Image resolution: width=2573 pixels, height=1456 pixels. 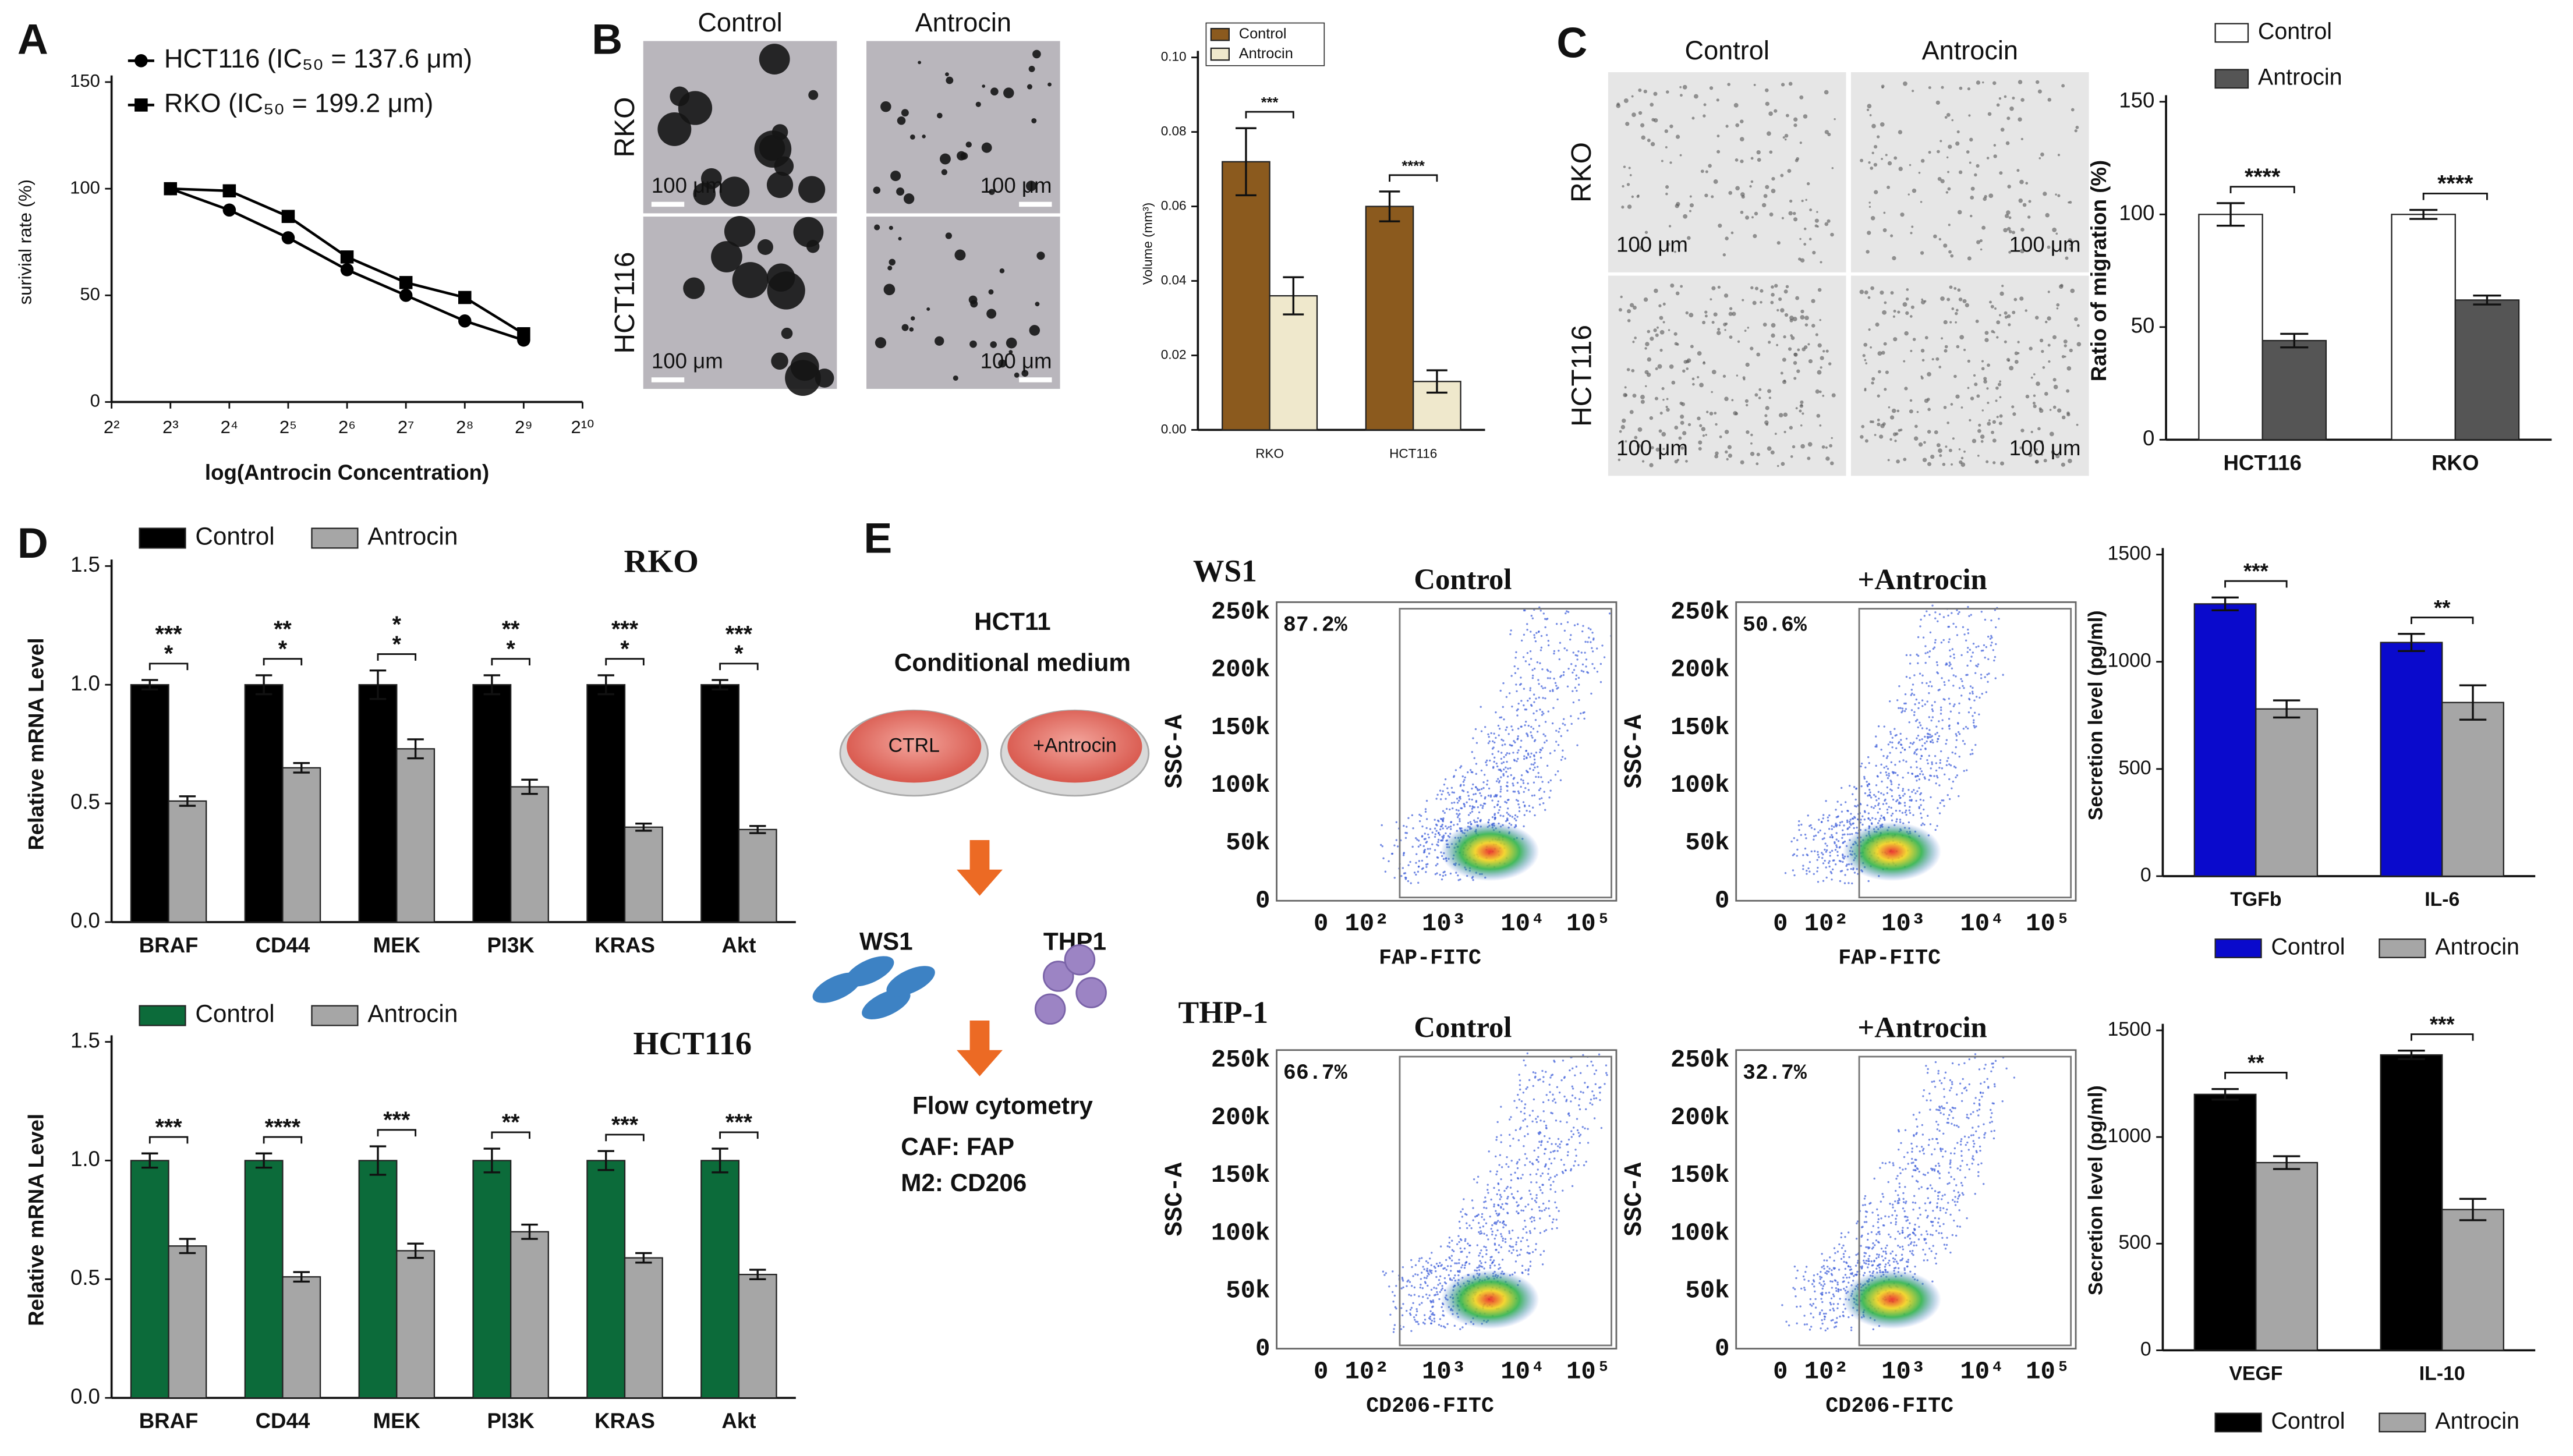 What do you see at coordinates (1013, 662) in the screenshot?
I see `diagram-subtitle: Conditional medium` at bounding box center [1013, 662].